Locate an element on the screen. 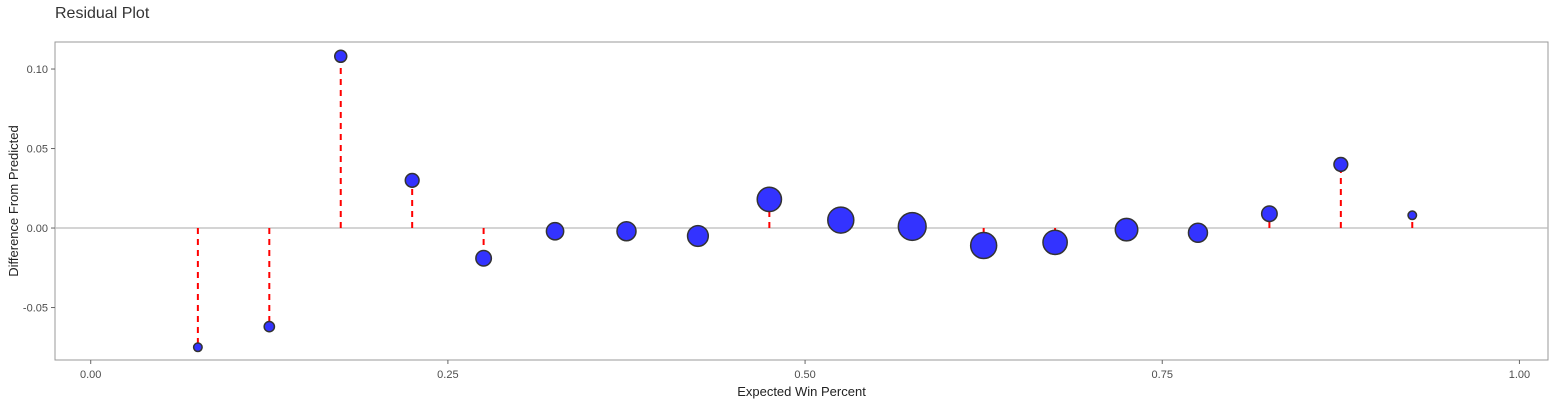 This screenshot has width=1555, height=400. y-tick-label: 0.10 is located at coordinates (37, 70).